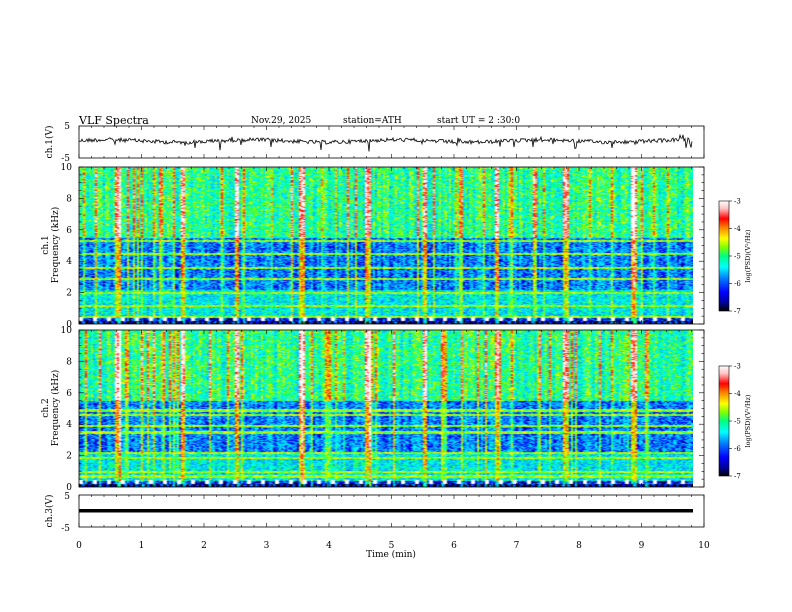 This screenshot has height=612, width=792. Describe the element at coordinates (454, 546) in the screenshot. I see `x-tick-label: 6` at that location.